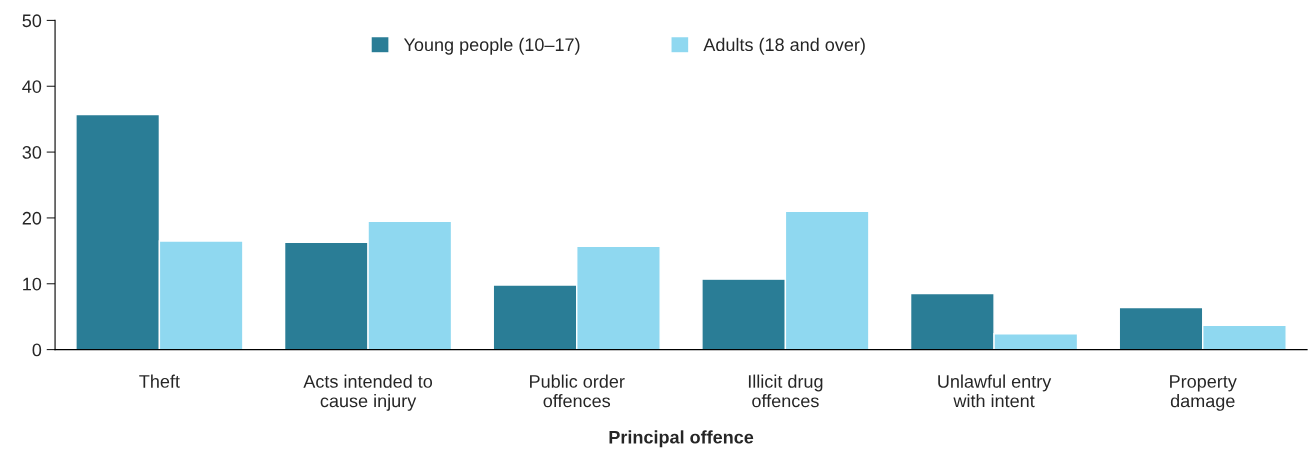 The height and width of the screenshot is (454, 1311). What do you see at coordinates (37, 350) in the screenshot?
I see `y-tick-label: 0` at bounding box center [37, 350].